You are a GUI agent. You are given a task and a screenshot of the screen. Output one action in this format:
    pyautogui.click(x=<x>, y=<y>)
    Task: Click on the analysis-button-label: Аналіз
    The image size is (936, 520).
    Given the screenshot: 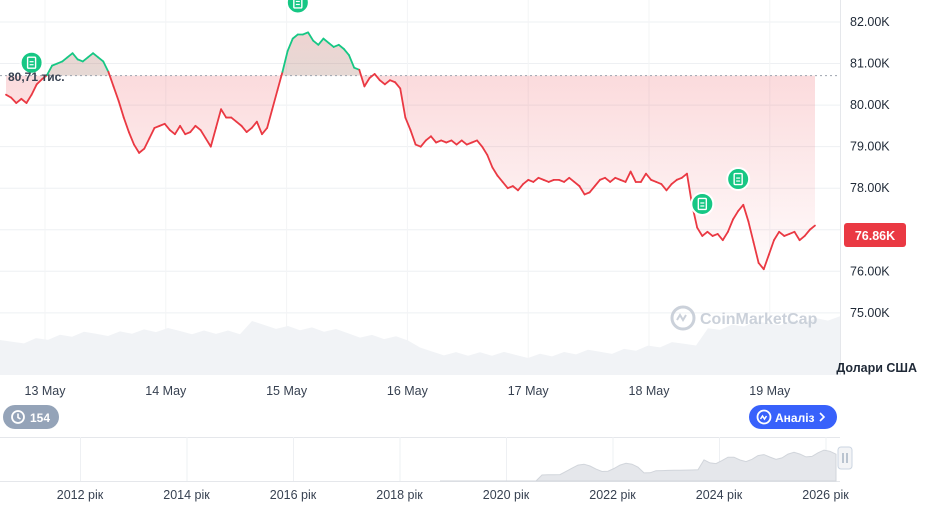 What is the action you would take?
    pyautogui.click(x=795, y=418)
    